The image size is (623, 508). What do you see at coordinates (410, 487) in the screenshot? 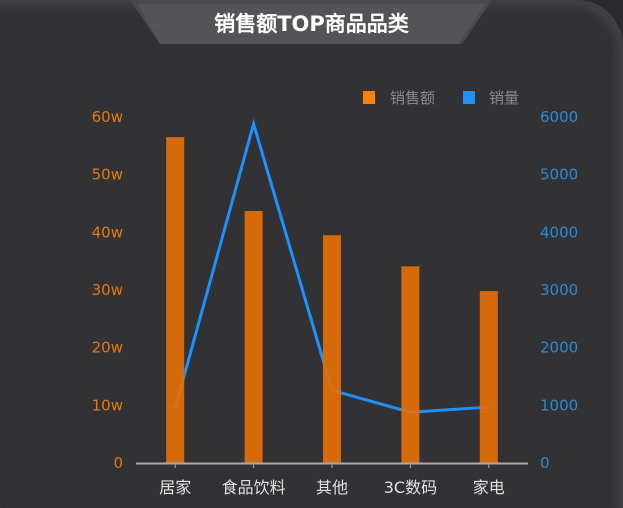
I see `x-axis-category-label: 3C数码` at bounding box center [410, 487].